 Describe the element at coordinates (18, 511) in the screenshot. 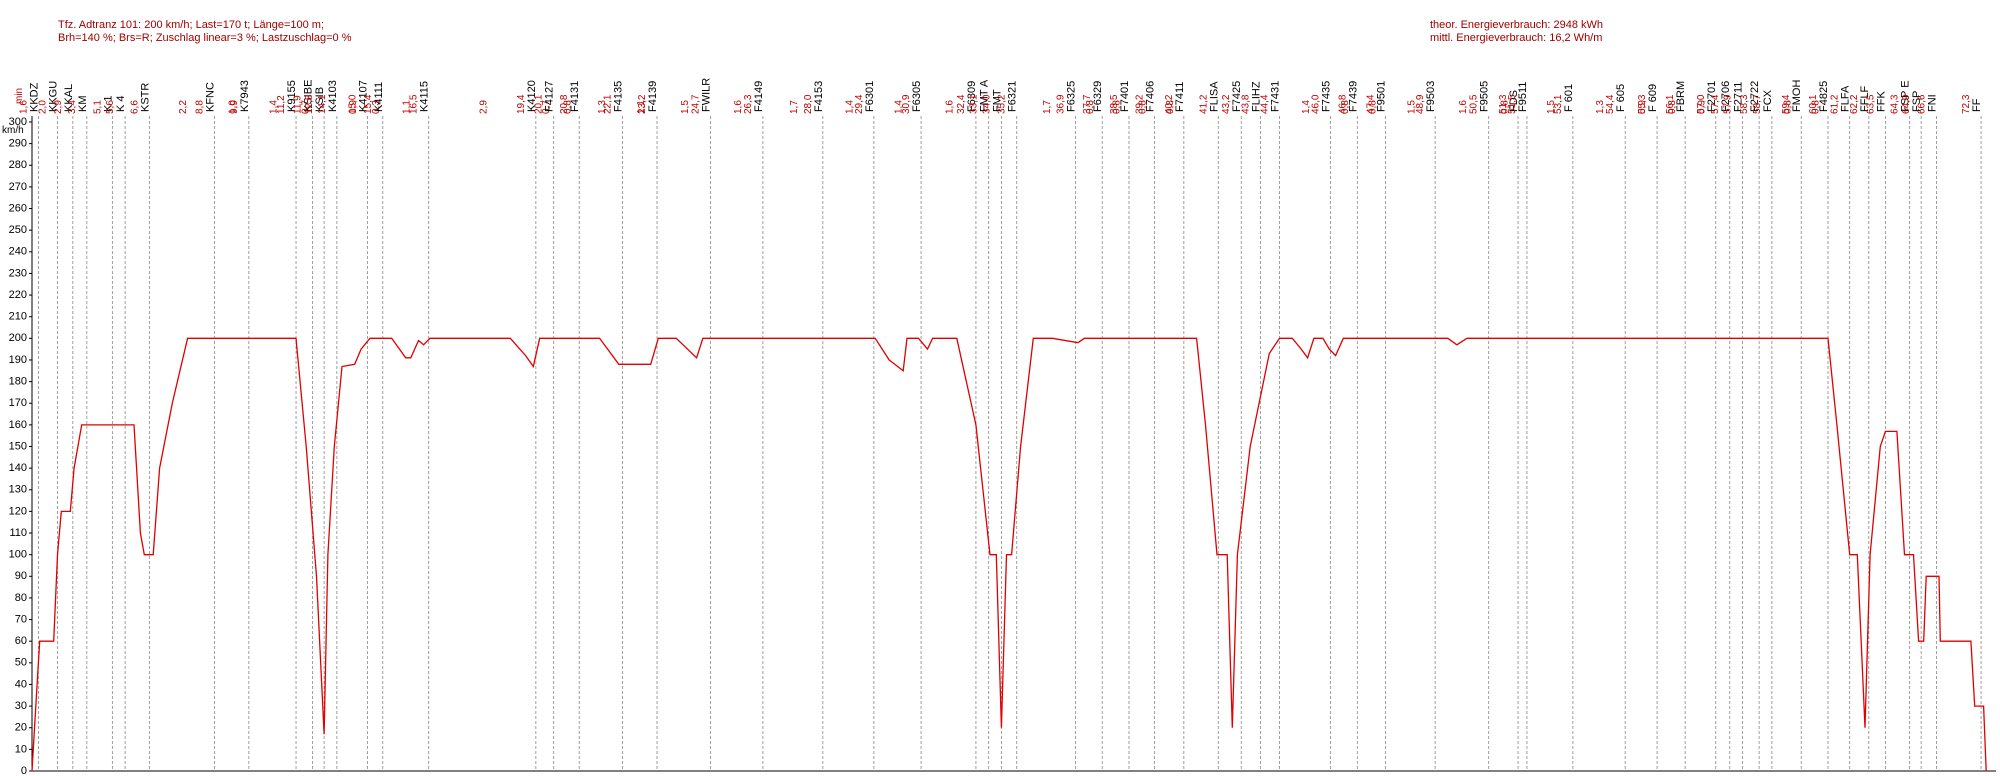

I see `y-tick-label: 120` at that location.